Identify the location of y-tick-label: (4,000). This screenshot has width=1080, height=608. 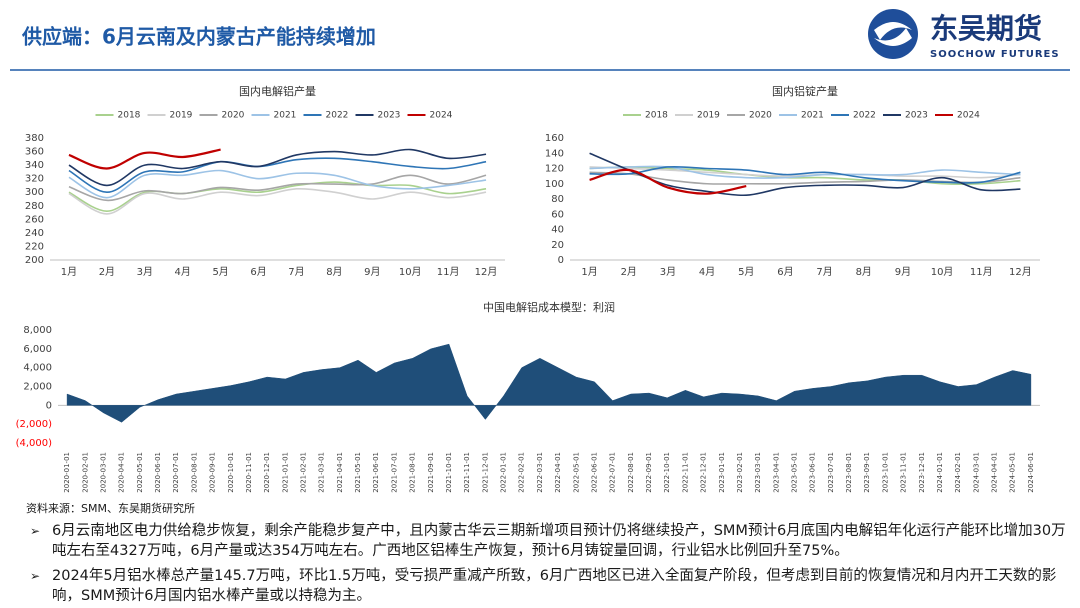
(34, 443).